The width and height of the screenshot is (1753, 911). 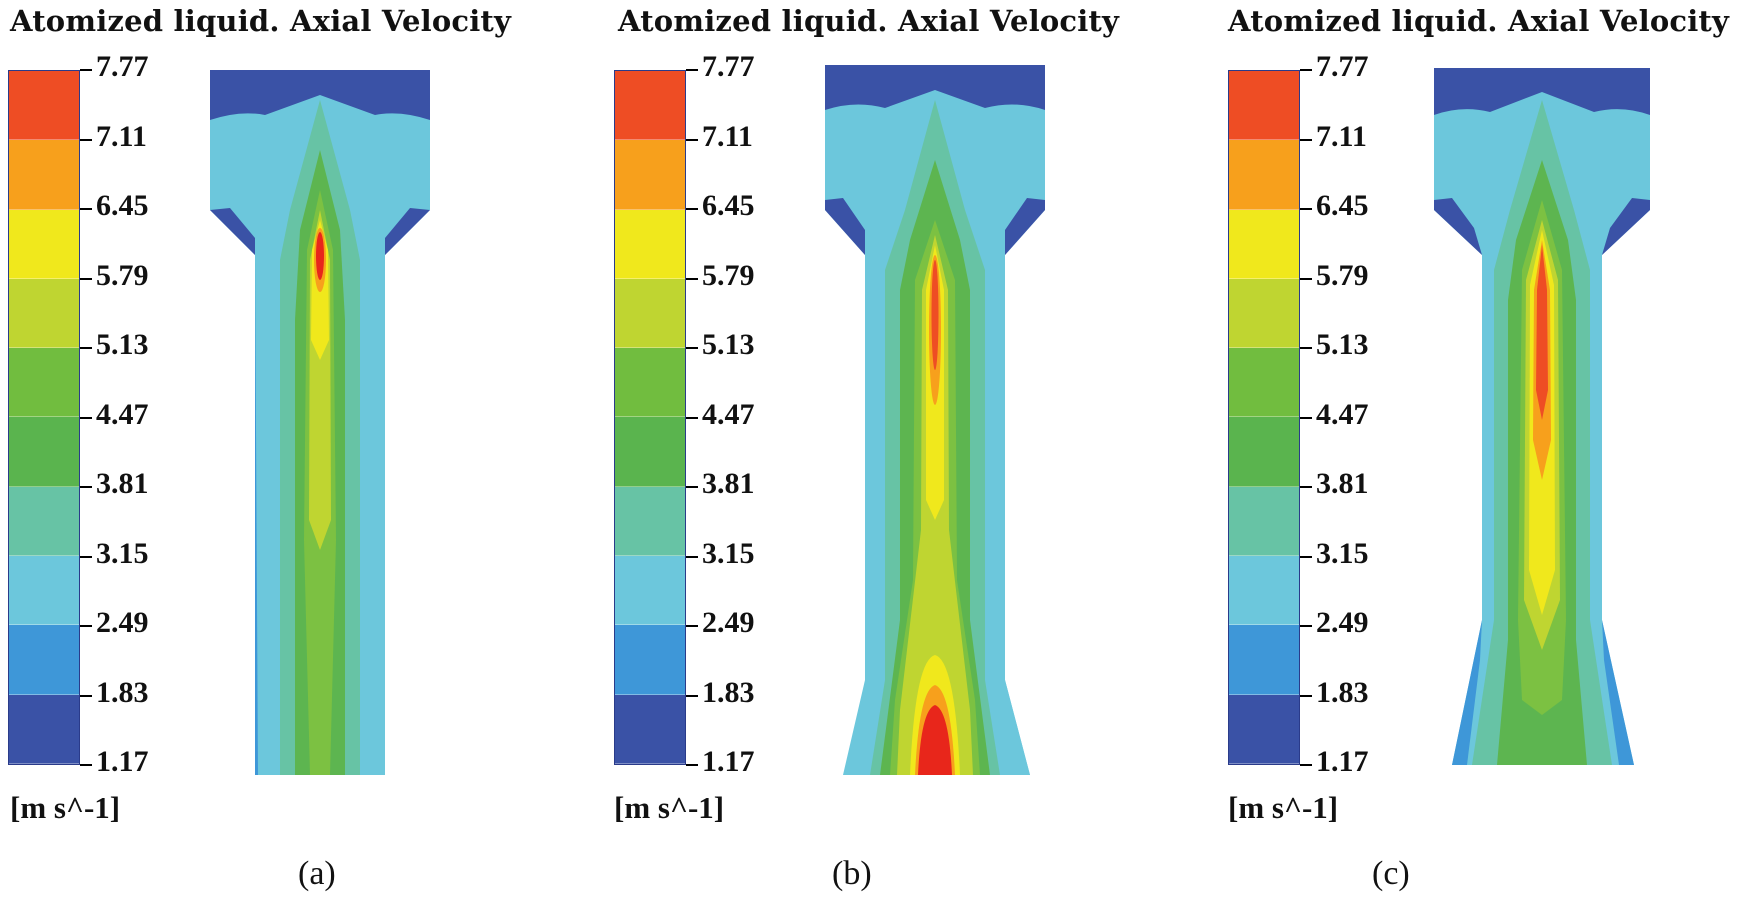 What do you see at coordinates (1618, 692) in the screenshot?
I see `contour-region-edge-right` at bounding box center [1618, 692].